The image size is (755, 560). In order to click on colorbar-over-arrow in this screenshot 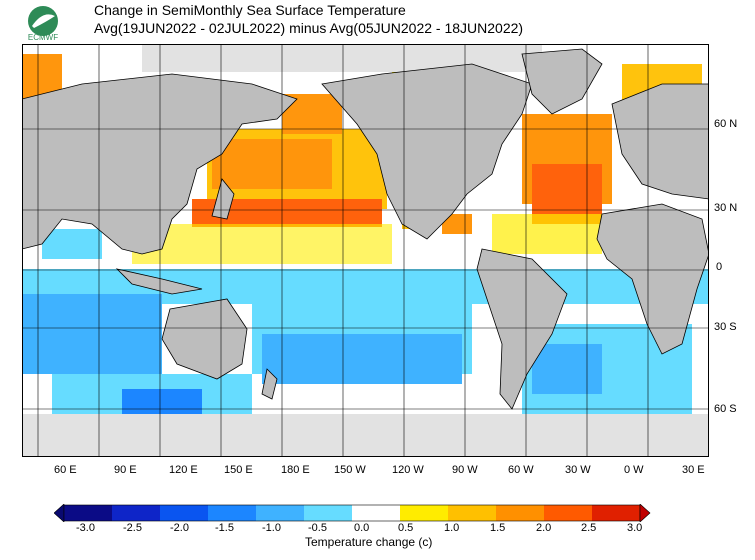, I will do `click(645, 513)`.